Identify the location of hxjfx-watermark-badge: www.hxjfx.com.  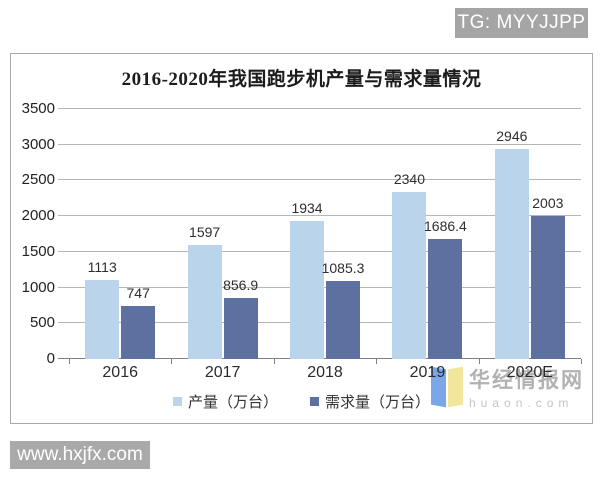
(80, 455).